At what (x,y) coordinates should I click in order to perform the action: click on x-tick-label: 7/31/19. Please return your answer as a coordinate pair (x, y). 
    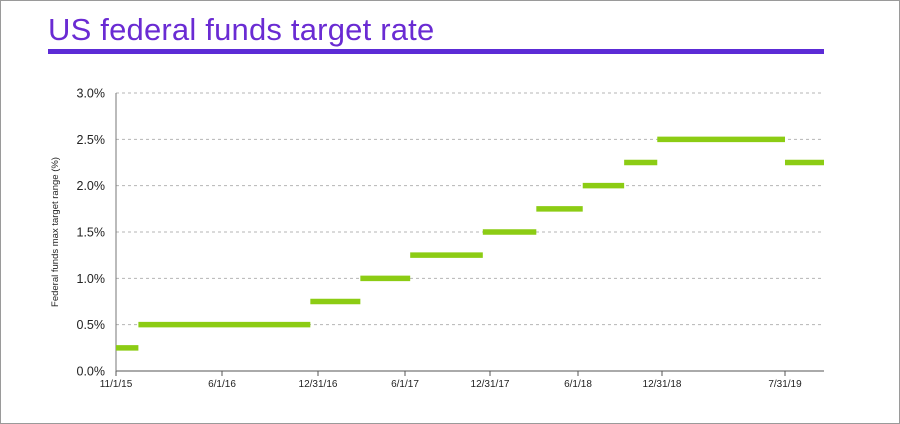
    Looking at the image, I should click on (785, 384).